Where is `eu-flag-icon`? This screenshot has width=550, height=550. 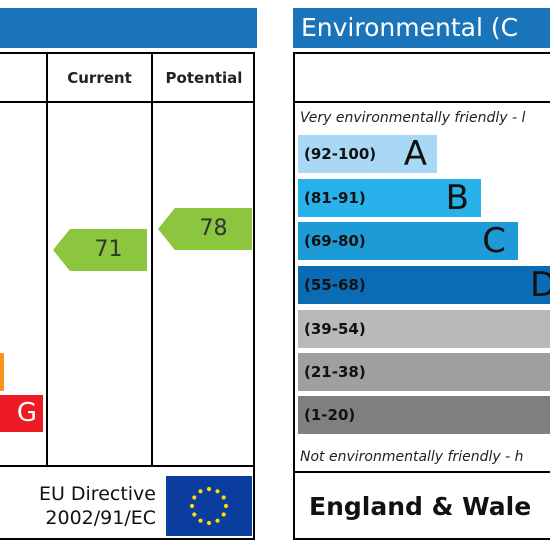 eu-flag-icon is located at coordinates (209, 506).